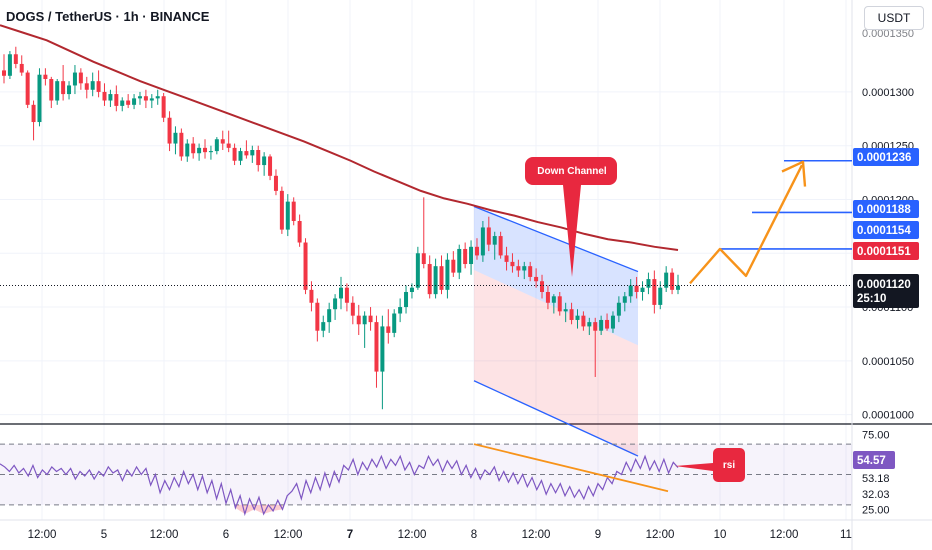 The height and width of the screenshot is (550, 932). I want to click on price-tag-box, so click(886, 209).